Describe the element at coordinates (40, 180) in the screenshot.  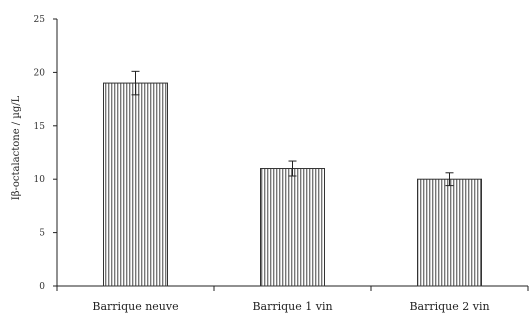
I see `y-tick-label-2: 10` at that location.